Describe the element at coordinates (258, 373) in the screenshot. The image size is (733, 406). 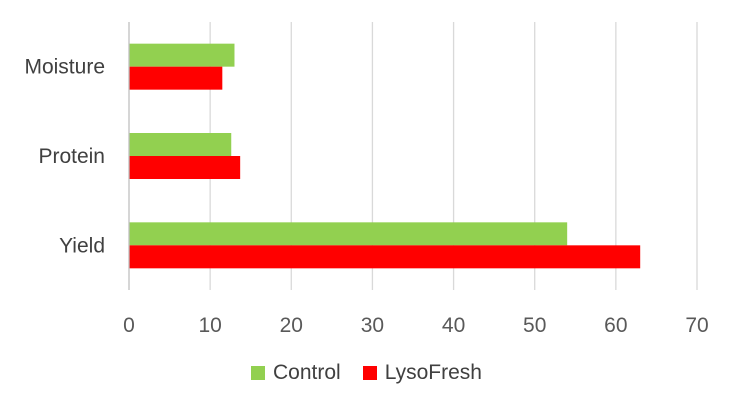
I see `legend-swatch-control` at that location.